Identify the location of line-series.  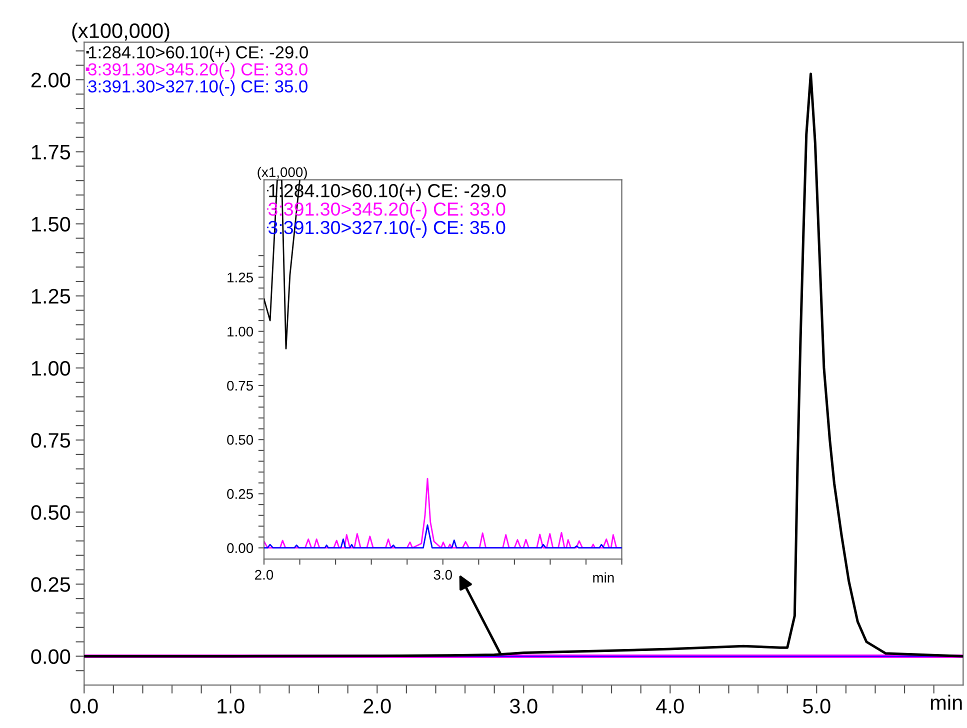
(443, 536).